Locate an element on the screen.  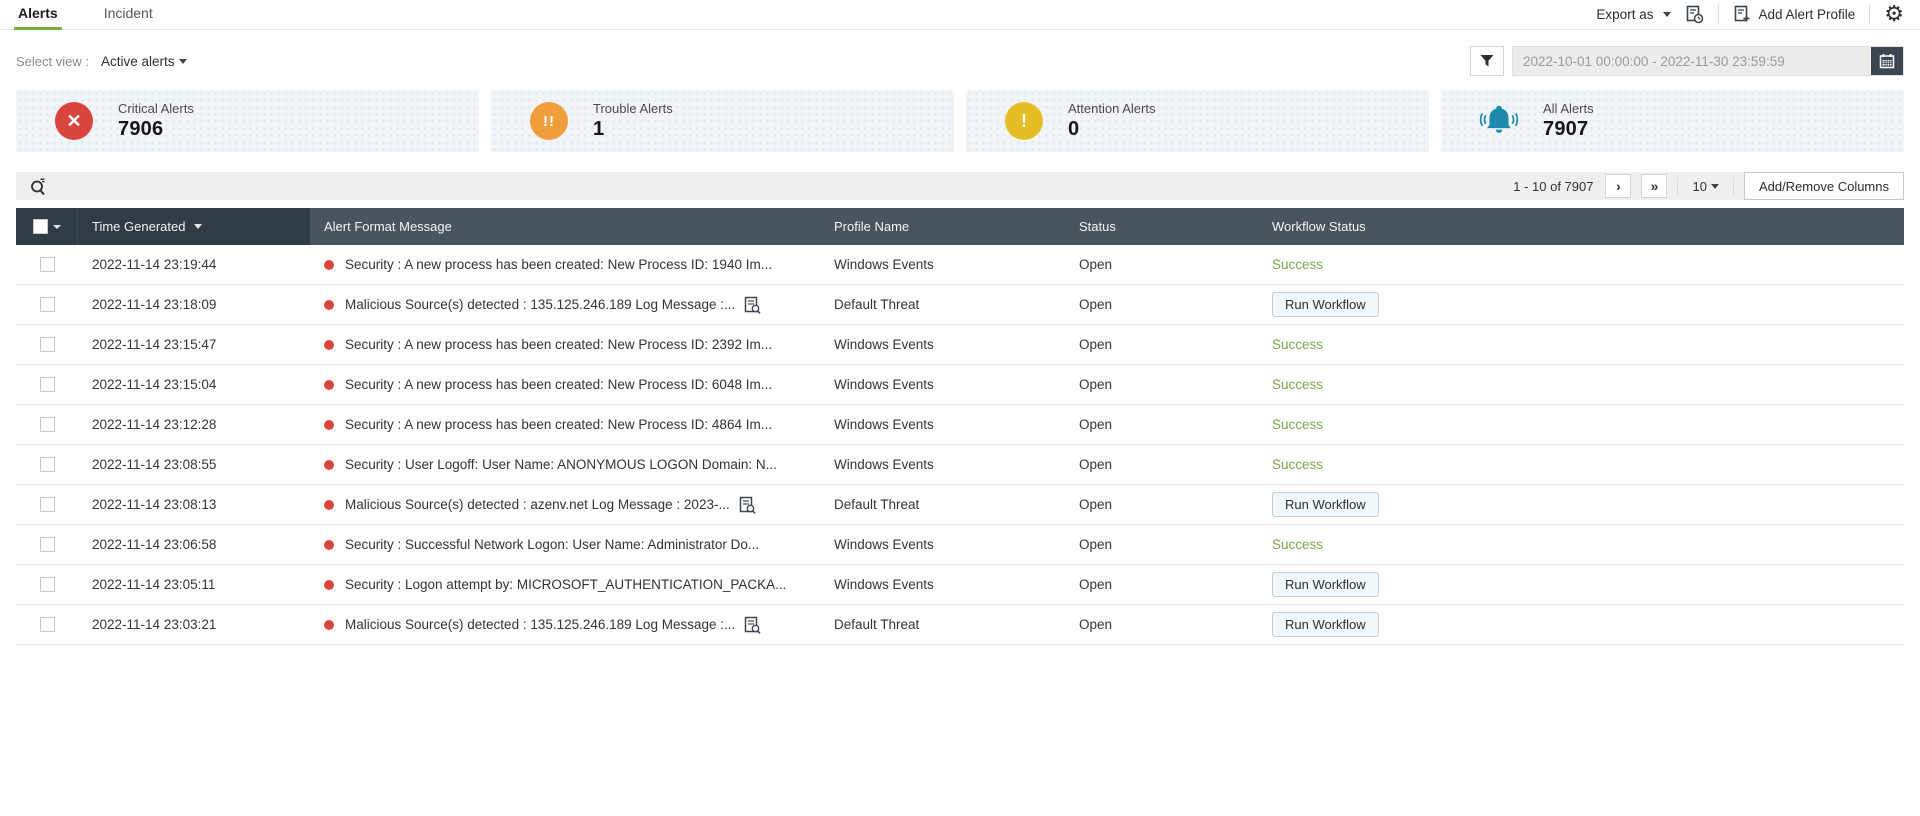
column-header-alert-format-message: Alert Format Message is located at coordinates (388, 226).